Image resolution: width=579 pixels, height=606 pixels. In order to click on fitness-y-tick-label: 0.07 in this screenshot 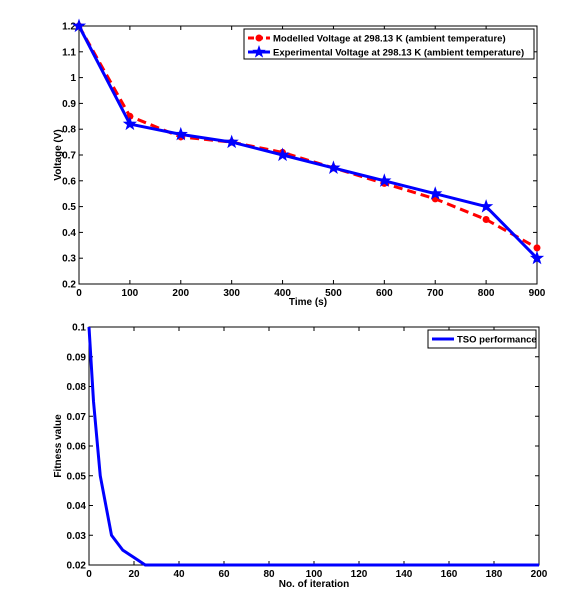, I will do `click(77, 417)`.